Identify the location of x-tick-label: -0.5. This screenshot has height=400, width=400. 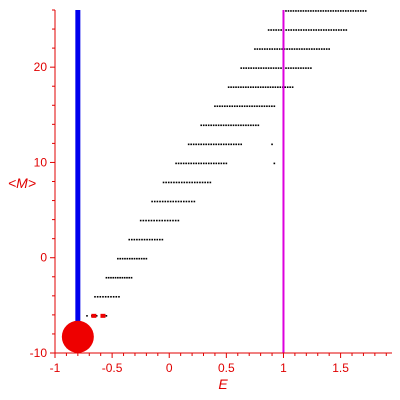
(112, 368).